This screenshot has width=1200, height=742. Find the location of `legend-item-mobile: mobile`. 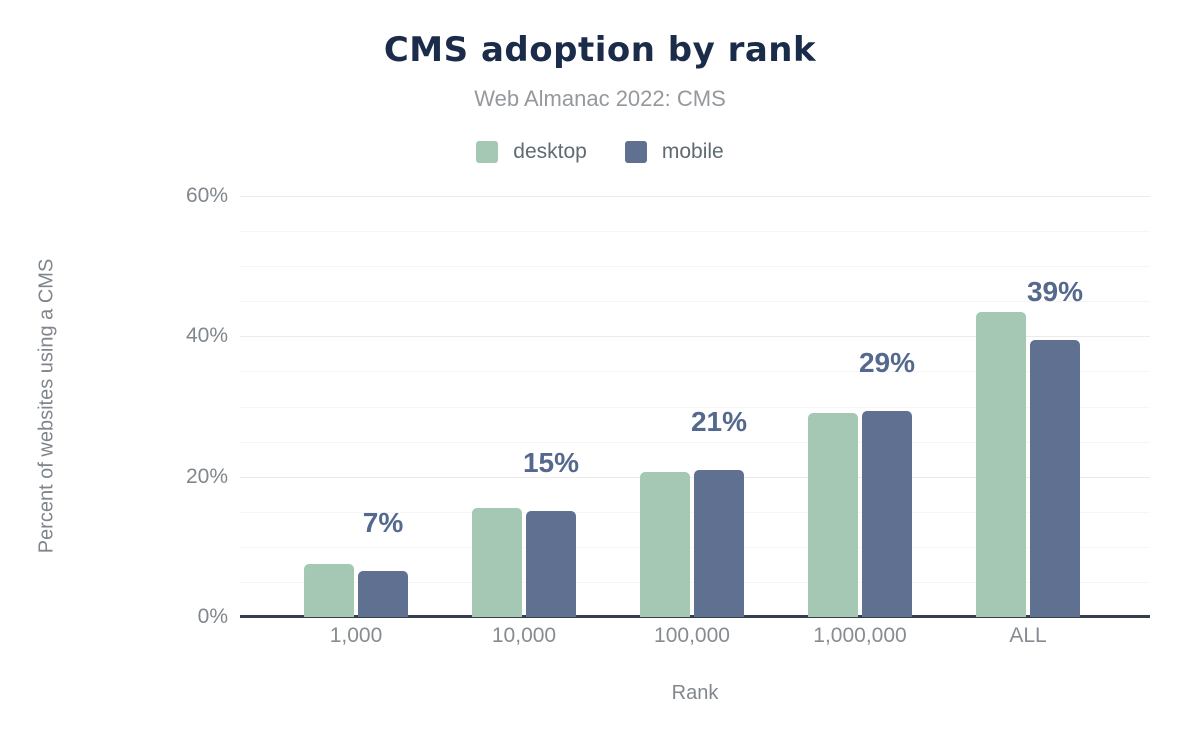

legend-item-mobile: mobile is located at coordinates (674, 152).